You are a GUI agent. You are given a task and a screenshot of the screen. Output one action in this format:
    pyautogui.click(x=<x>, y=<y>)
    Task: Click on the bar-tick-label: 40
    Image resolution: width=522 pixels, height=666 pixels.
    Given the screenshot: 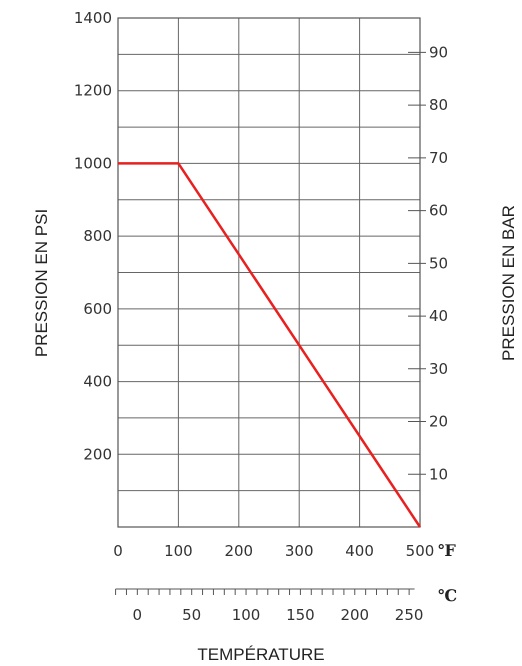 What is the action you would take?
    pyautogui.click(x=438, y=316)
    